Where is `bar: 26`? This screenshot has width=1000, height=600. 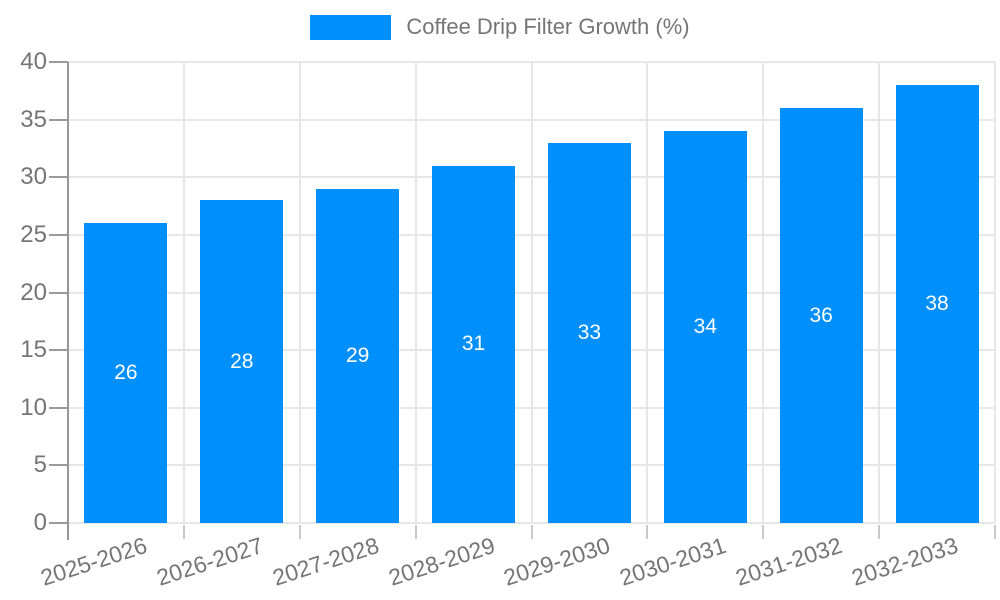
bar: 26 is located at coordinates (126, 373).